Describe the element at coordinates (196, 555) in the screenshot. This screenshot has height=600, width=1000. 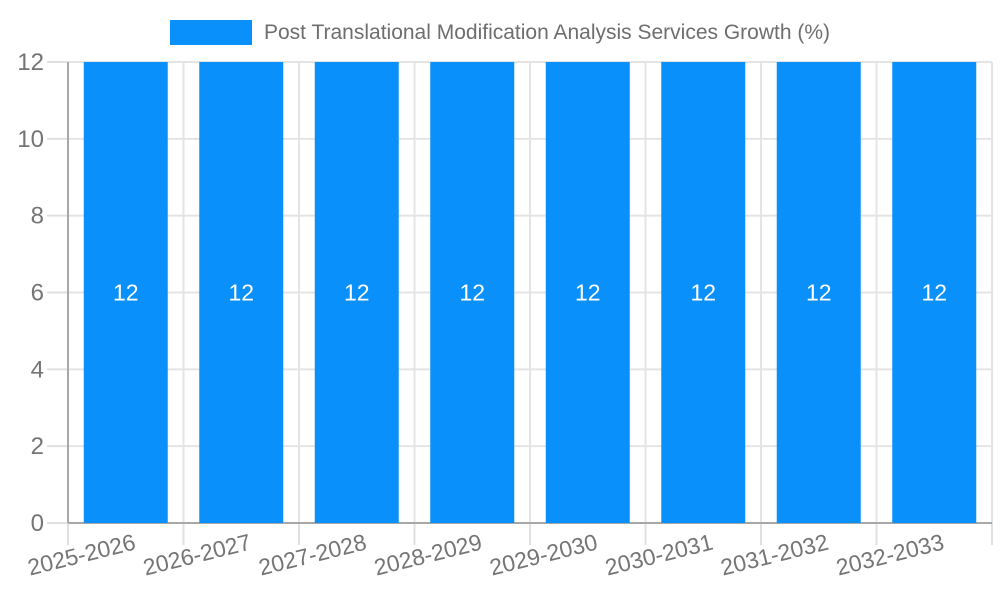
I see `x-tick-label: 2026-2027` at that location.